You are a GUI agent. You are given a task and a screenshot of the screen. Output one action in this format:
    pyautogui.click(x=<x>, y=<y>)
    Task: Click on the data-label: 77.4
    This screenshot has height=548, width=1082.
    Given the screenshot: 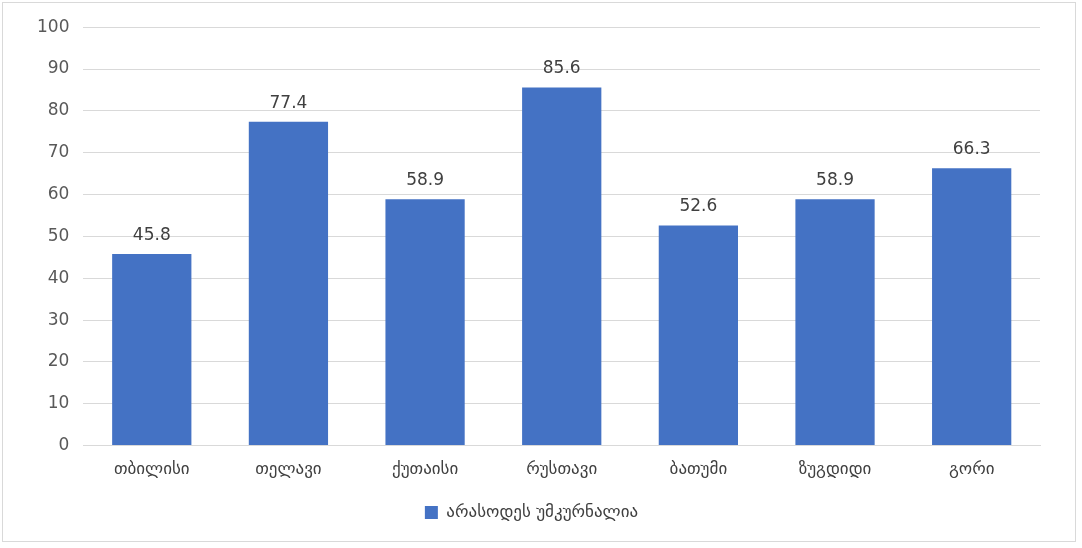 What is the action you would take?
    pyautogui.click(x=288, y=101)
    